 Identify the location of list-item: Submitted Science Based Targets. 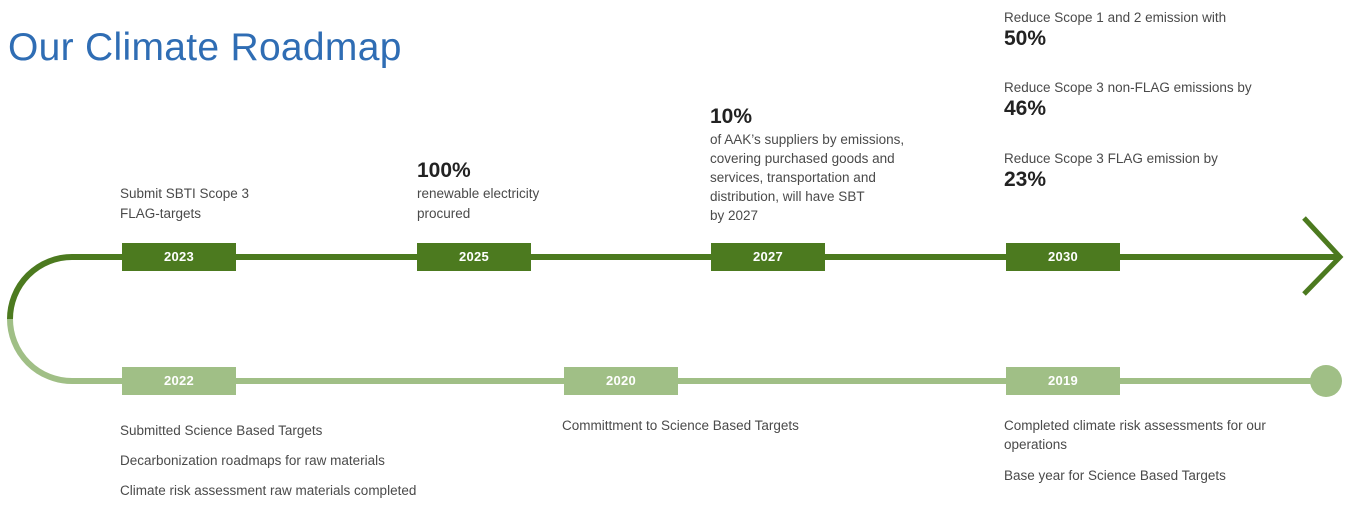
(221, 430).